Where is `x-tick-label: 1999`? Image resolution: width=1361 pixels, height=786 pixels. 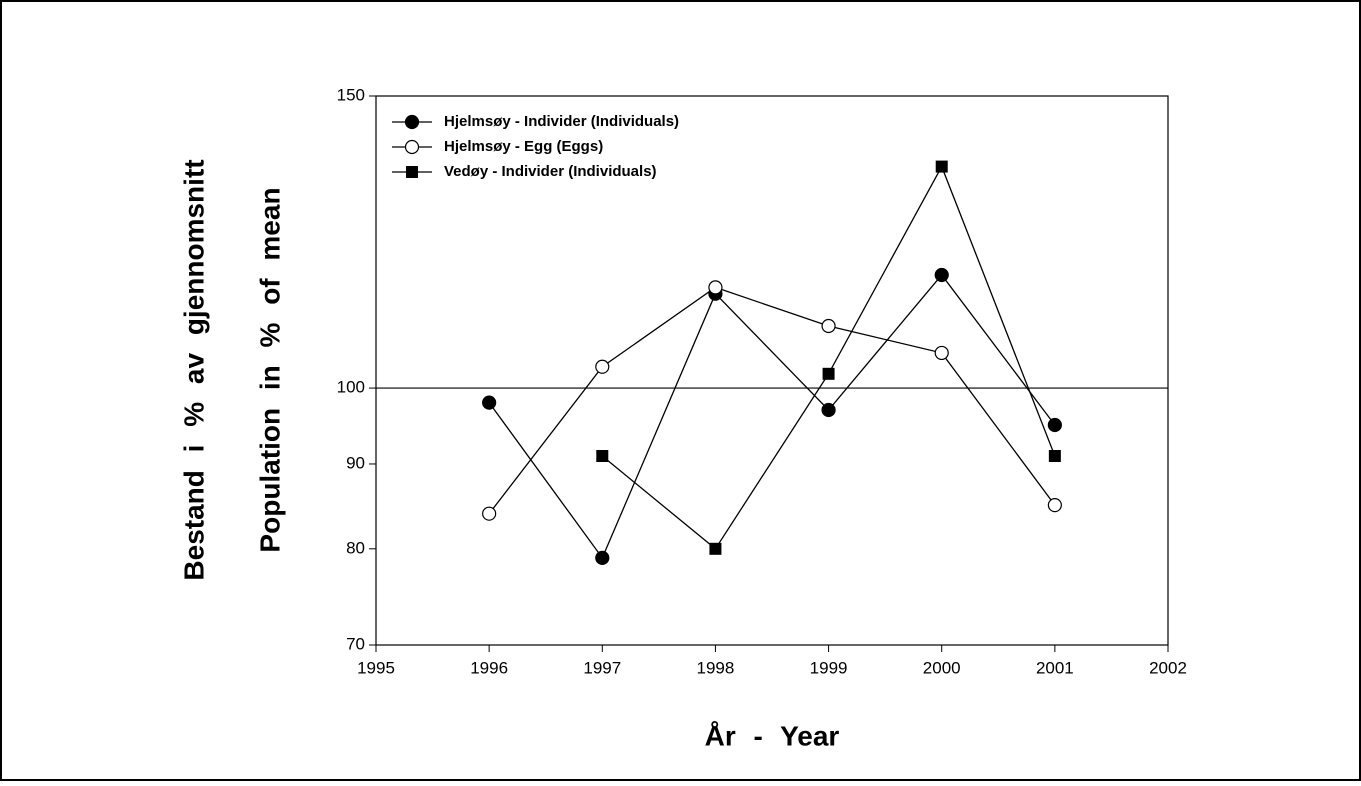
x-tick-label: 1999 is located at coordinates (829, 667).